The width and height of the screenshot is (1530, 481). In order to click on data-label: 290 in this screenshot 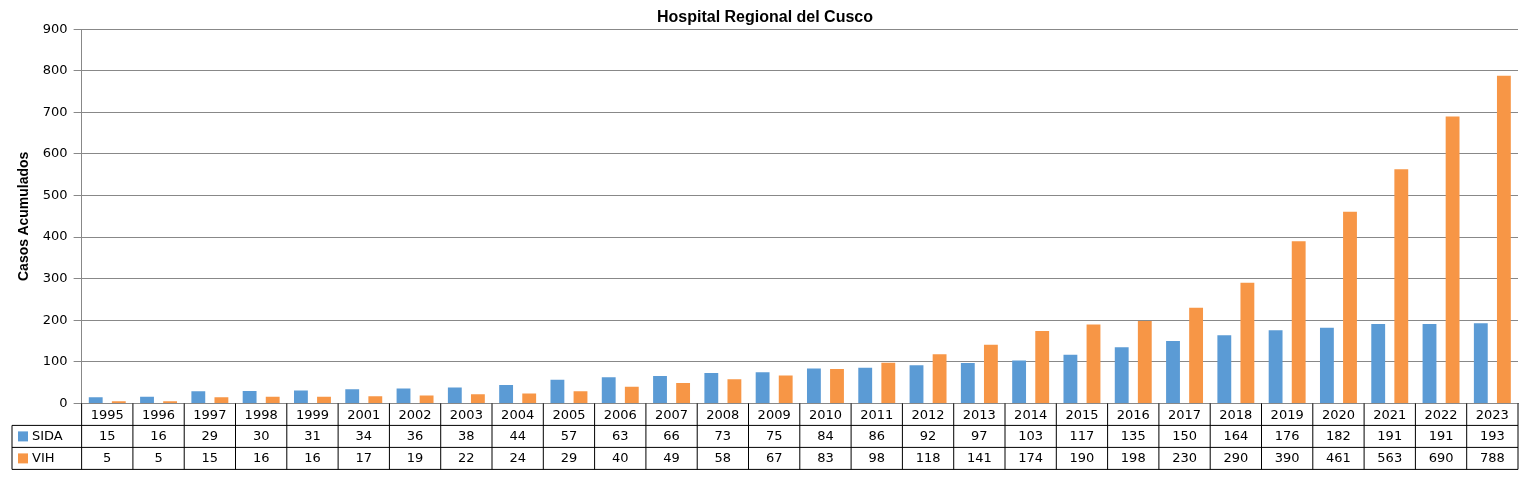, I will do `click(1236, 457)`.